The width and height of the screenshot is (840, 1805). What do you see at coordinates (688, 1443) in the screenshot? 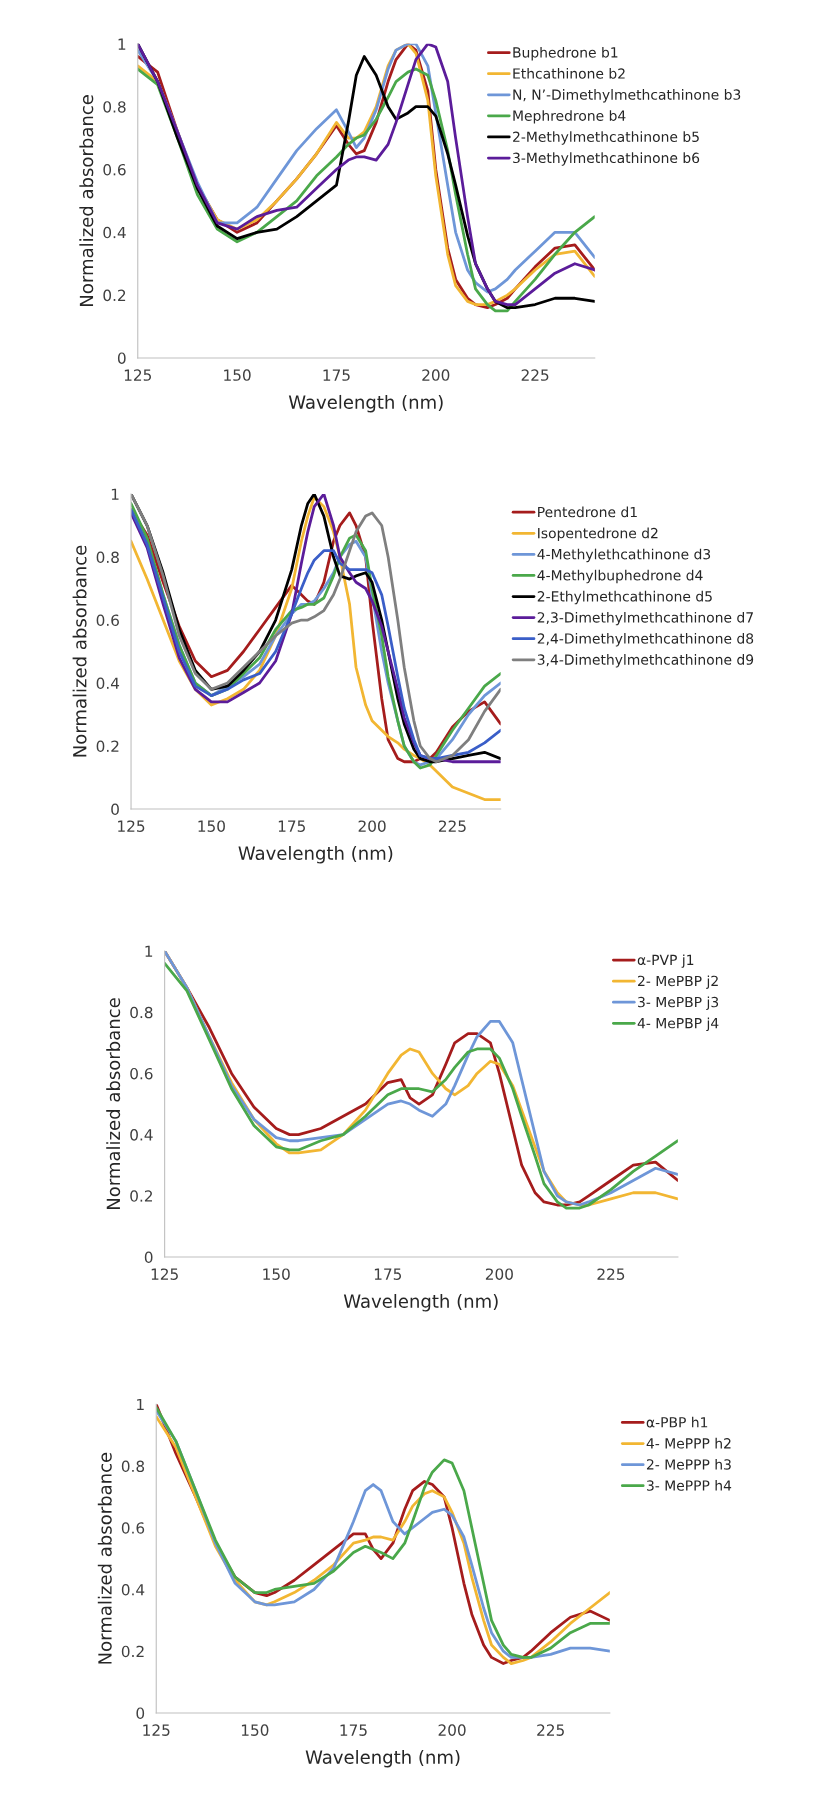
I see `legend-label: 4- MePPP h2` at bounding box center [688, 1443].